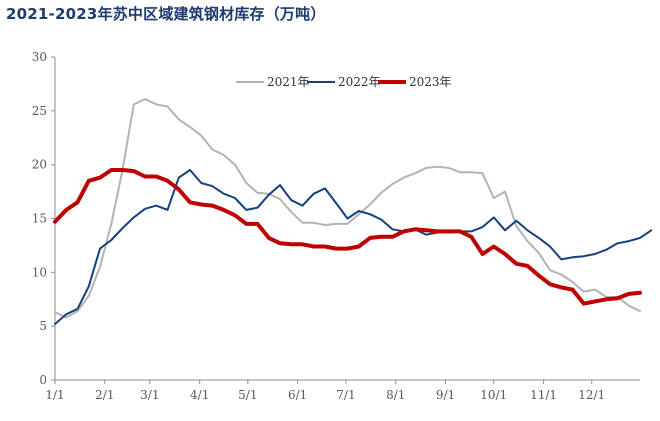 This screenshot has height=421, width=660. Describe the element at coordinates (39, 219) in the screenshot. I see `y-tick-label: 15` at that location.